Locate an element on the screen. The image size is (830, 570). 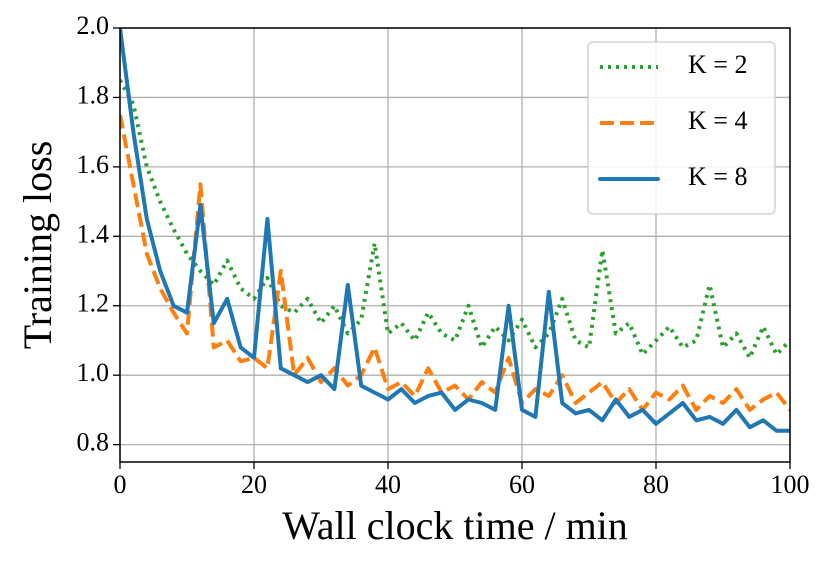
legend-label: K = 4 is located at coordinates (717, 120).